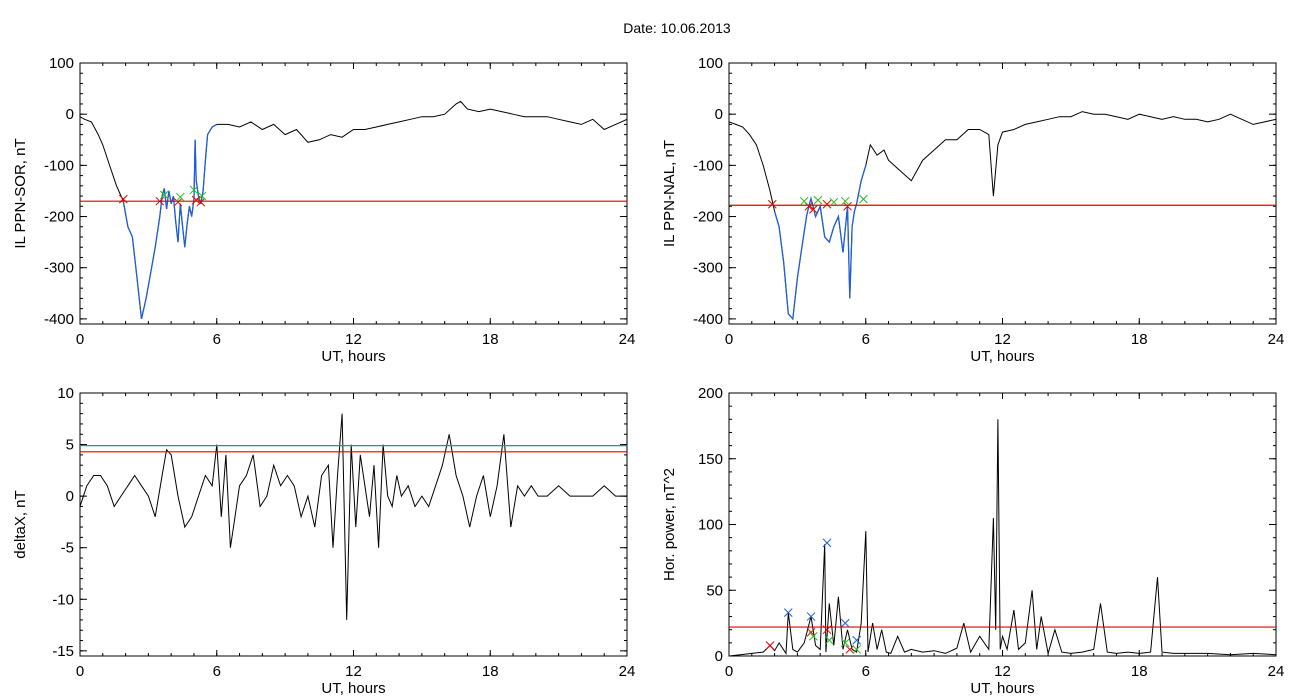 The height and width of the screenshot is (700, 1300). What do you see at coordinates (67, 548) in the screenshot?
I see `y-tick-label: -5` at bounding box center [67, 548].